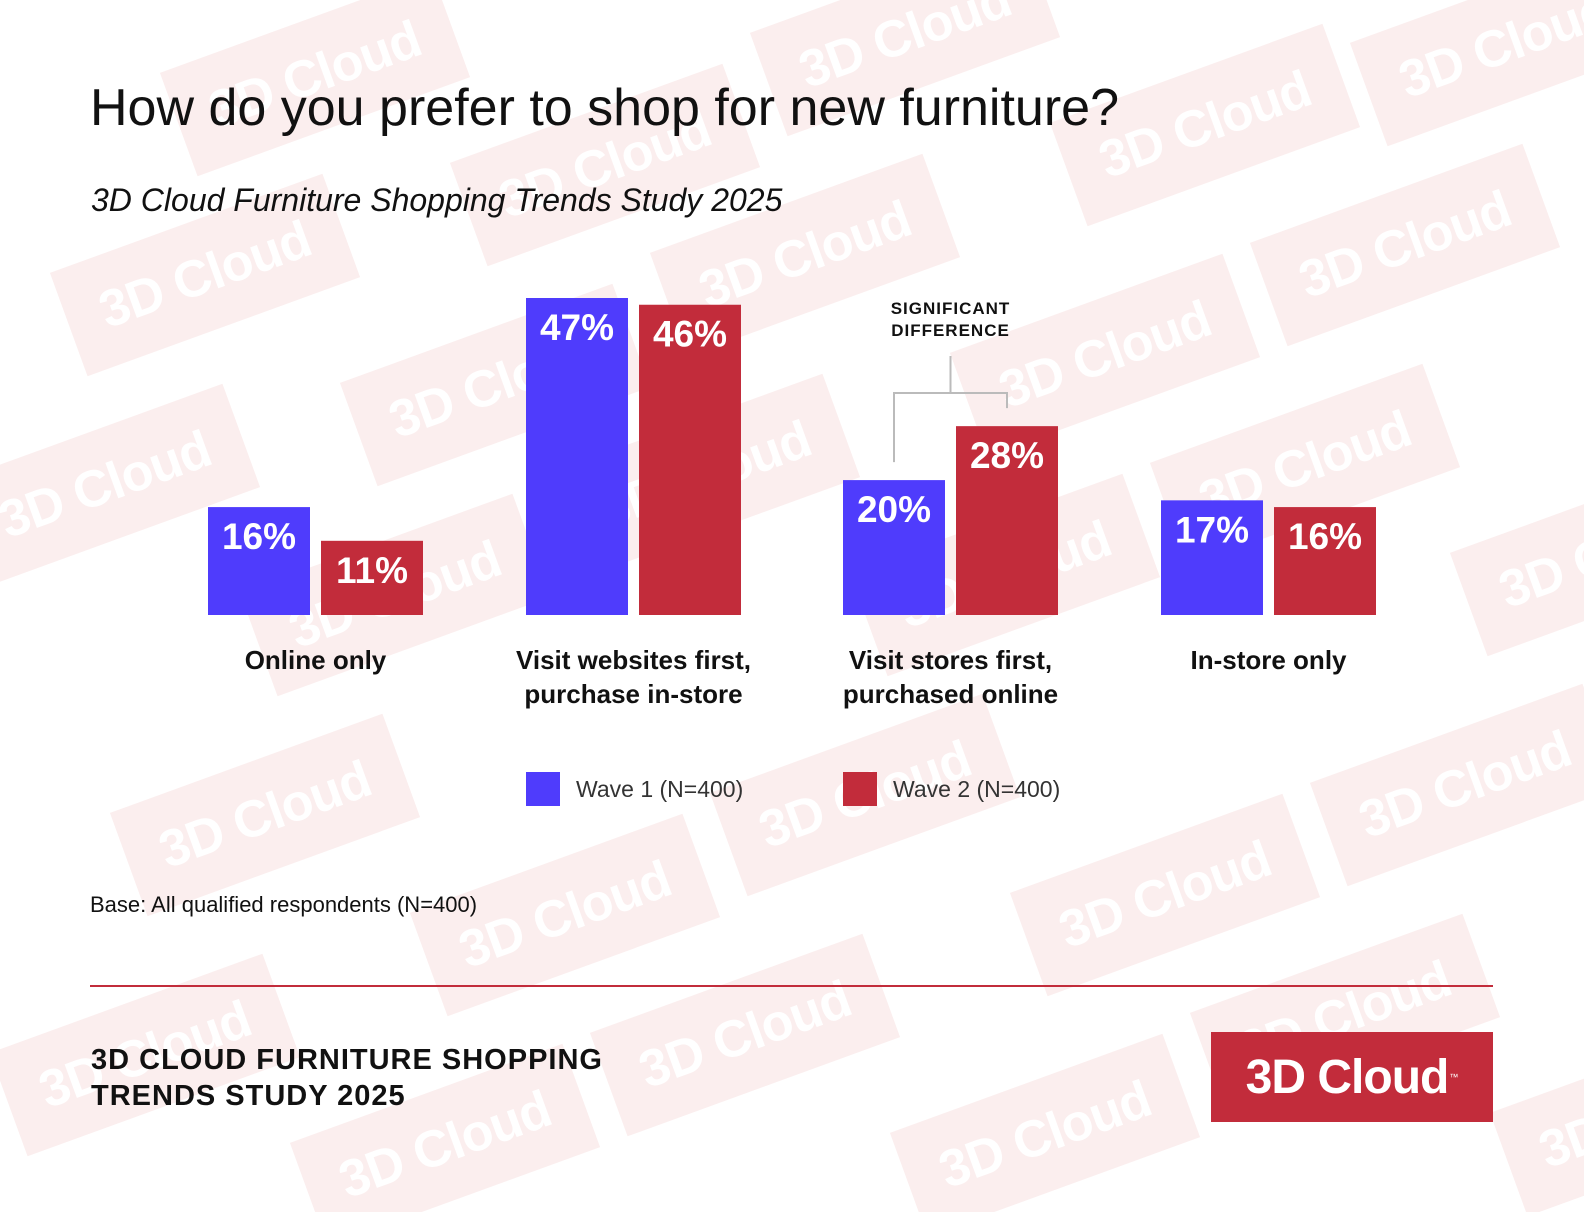 Image resolution: width=1584 pixels, height=1212 pixels. Describe the element at coordinates (977, 788) in the screenshot. I see `legend-label-wave-2: Wave 2 (N=400)` at that location.